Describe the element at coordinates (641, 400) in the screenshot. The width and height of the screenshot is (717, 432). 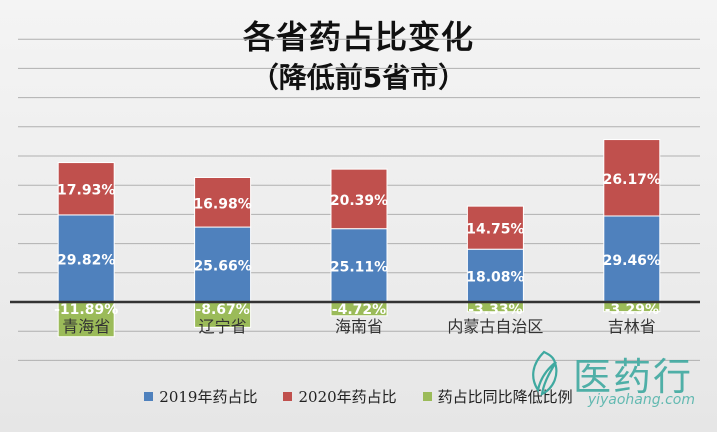
I see `watermark-url: yiyaohang.com` at that location.